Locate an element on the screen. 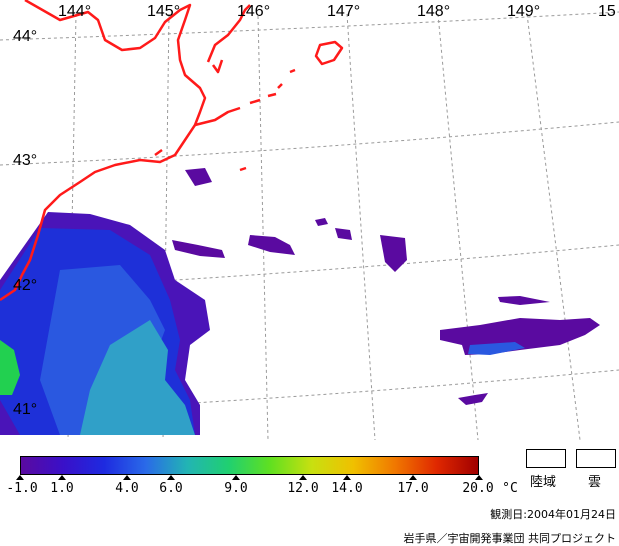  sst-patch-east-blue is located at coordinates (496, 348).